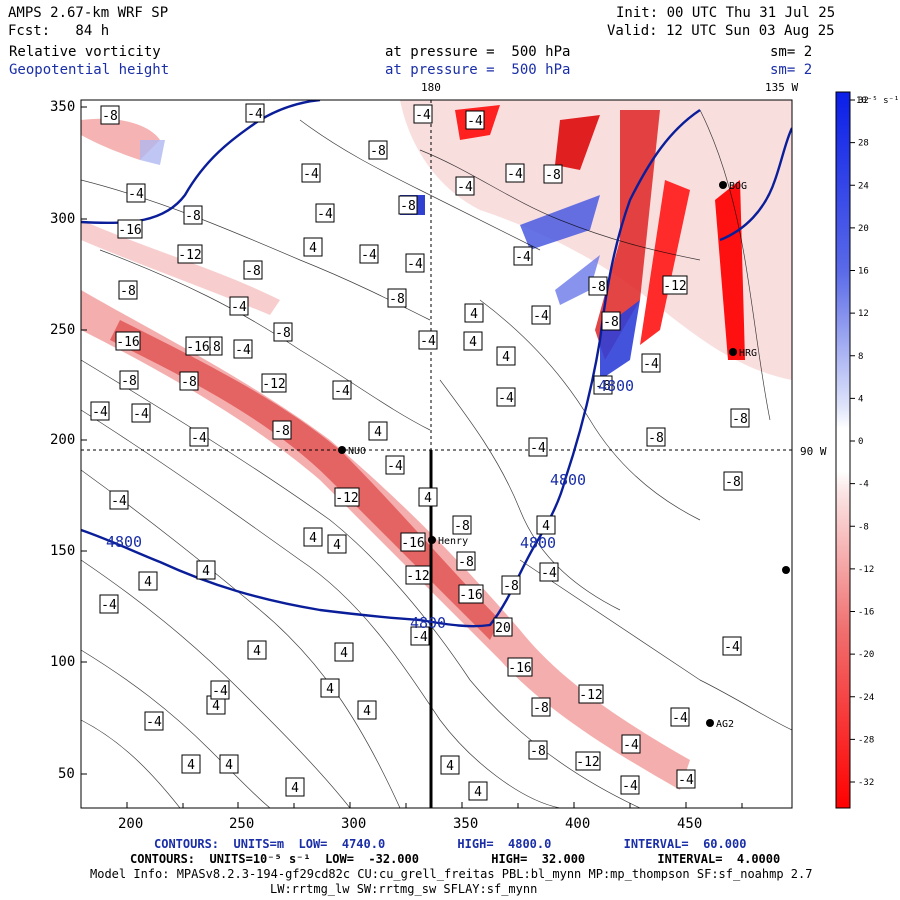 This screenshot has width=900, height=900. I want to click on colorbar-unit: 10⁻⁵ s⁻¹, so click(878, 101).